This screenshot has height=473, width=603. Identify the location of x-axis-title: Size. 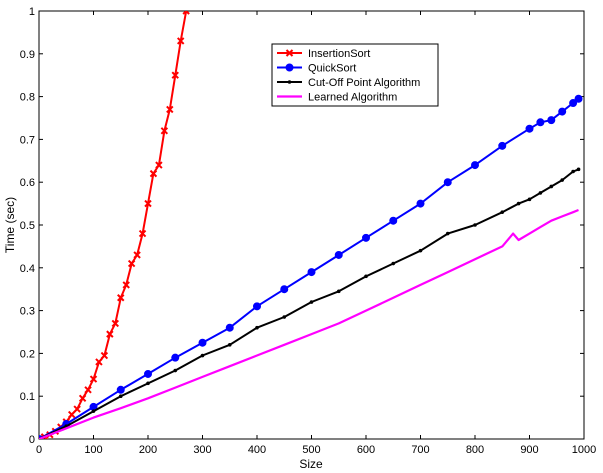
(311, 464).